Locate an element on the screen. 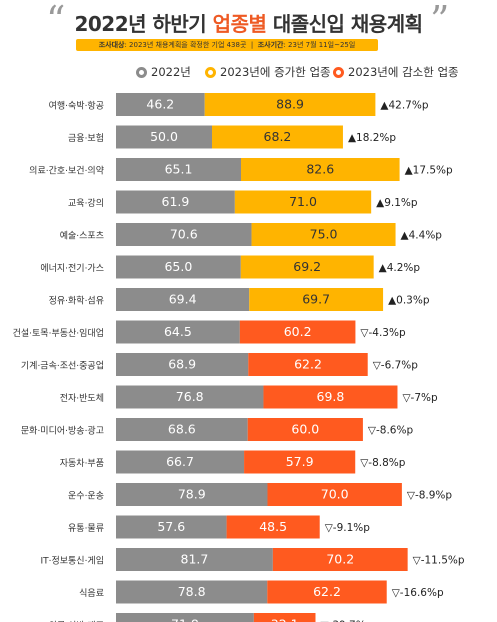  category-label: 건설·토목·부동산·임대업 is located at coordinates (58, 333).